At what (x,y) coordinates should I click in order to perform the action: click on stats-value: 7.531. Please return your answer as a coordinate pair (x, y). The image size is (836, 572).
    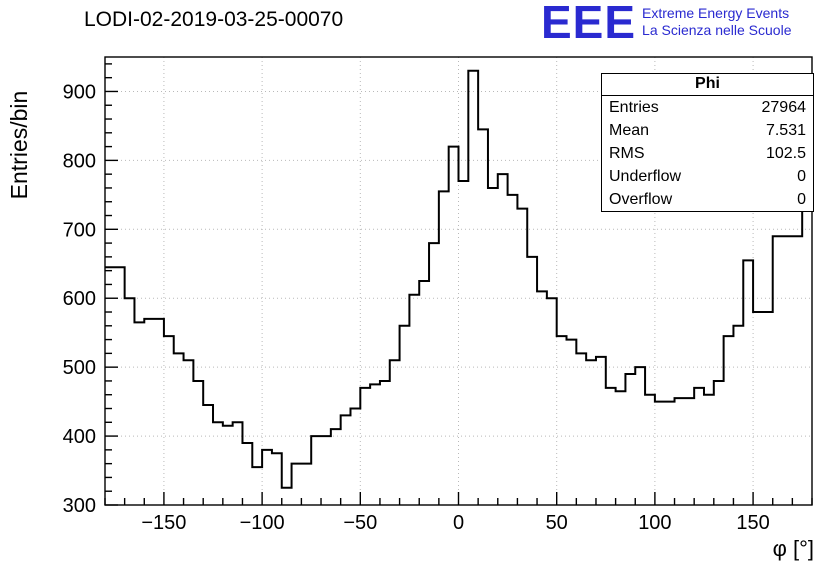
    Looking at the image, I should click on (785, 130).